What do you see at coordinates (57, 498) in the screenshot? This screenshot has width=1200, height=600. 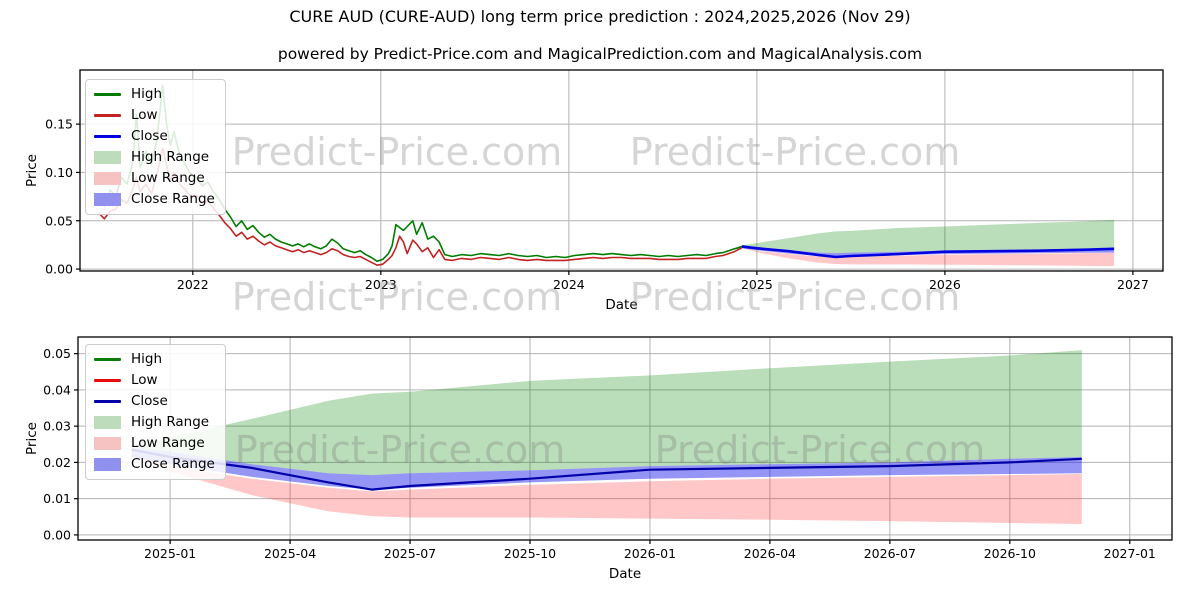 I see `prediction-chart-ytick-label: 0.01` at bounding box center [57, 498].